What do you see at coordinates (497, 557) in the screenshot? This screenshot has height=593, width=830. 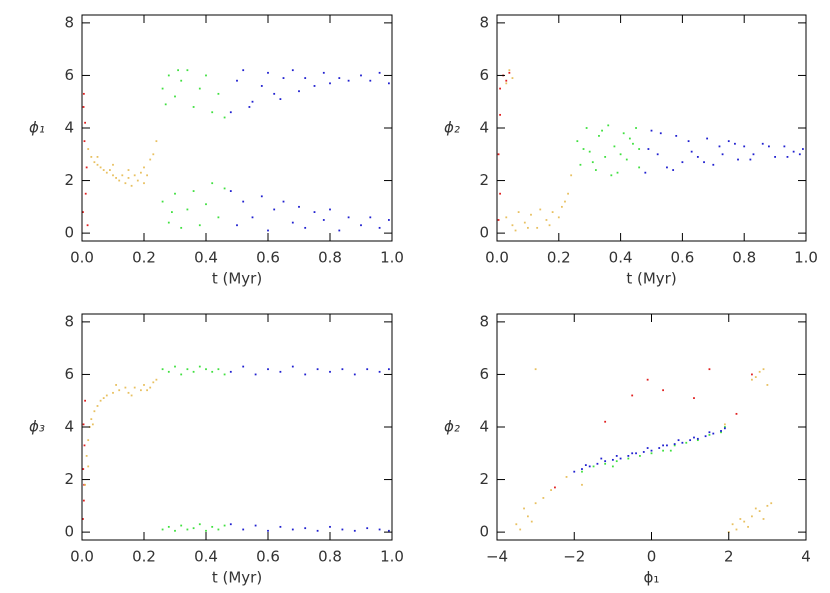 I see `x-tick-label: −4` at bounding box center [497, 557].